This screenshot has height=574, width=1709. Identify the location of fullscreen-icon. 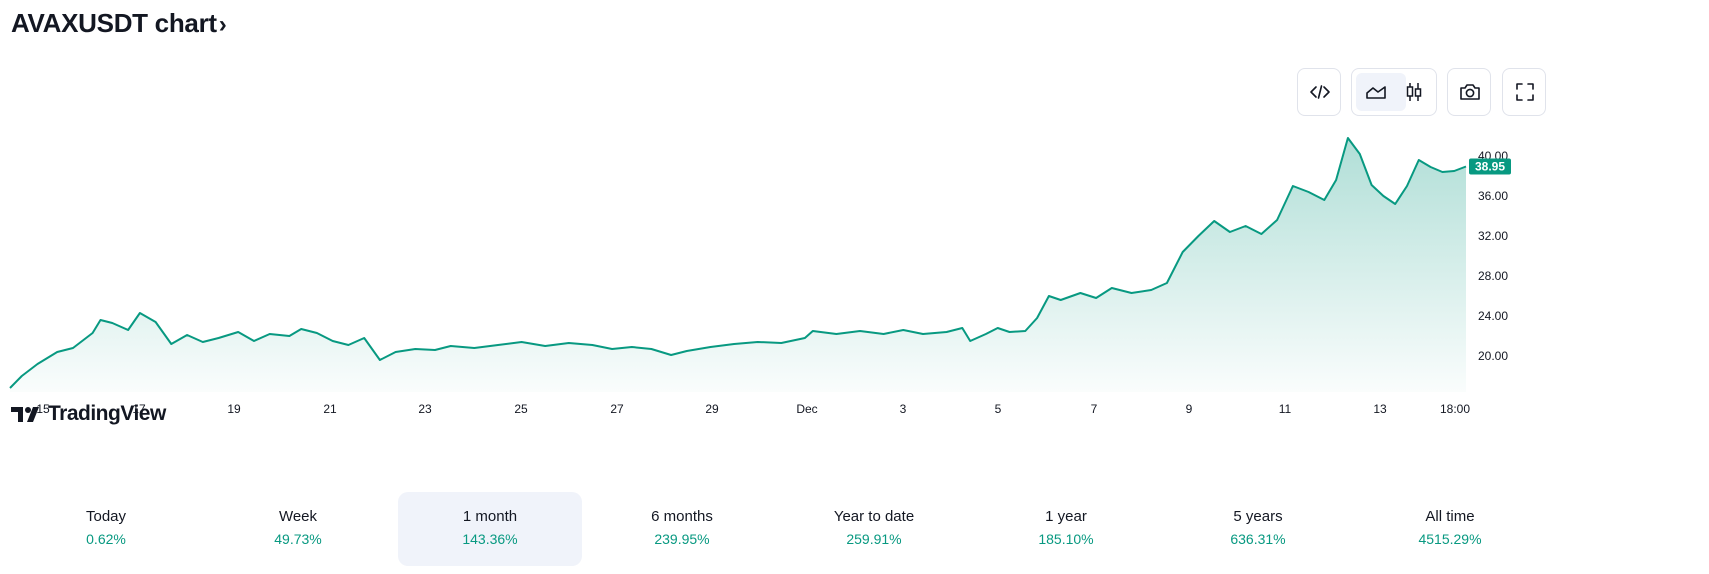
(1525, 92).